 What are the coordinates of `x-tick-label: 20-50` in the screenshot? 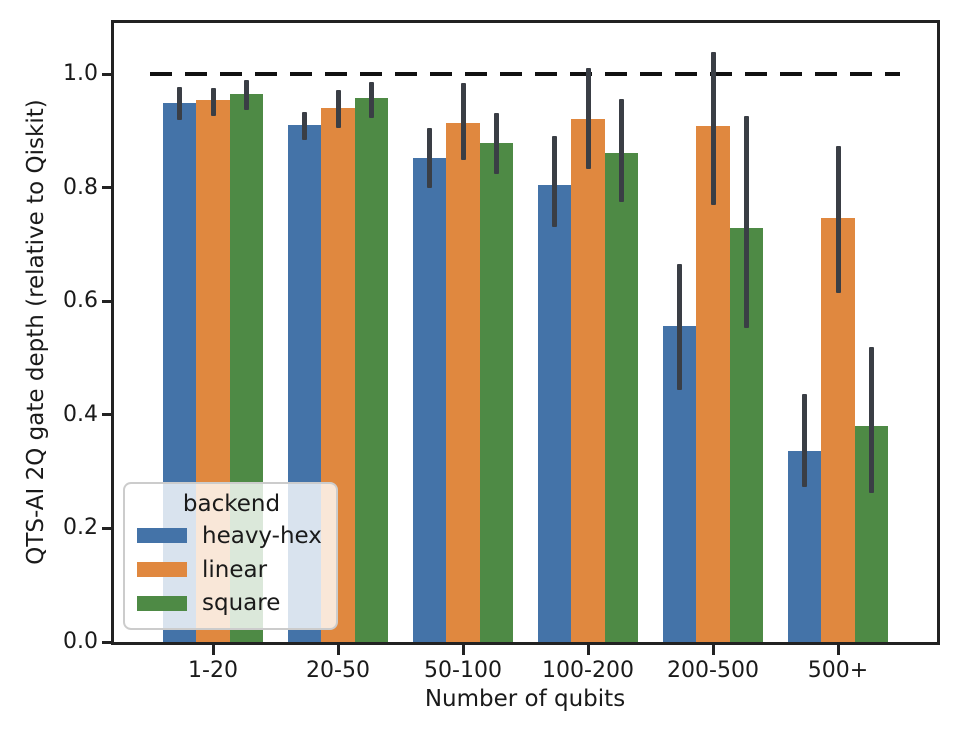 It's located at (338, 670).